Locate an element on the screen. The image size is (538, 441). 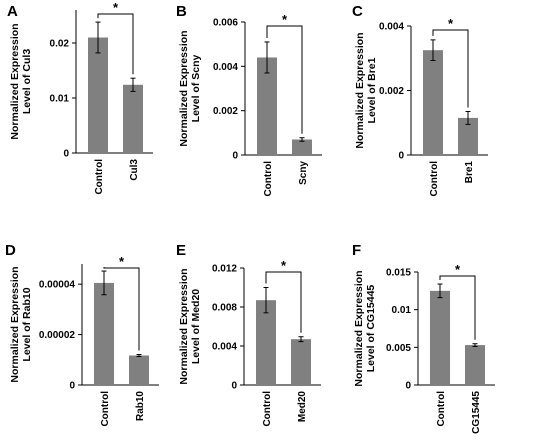
y-axis-label-line: Level of Rab10 is located at coordinates (27, 324).